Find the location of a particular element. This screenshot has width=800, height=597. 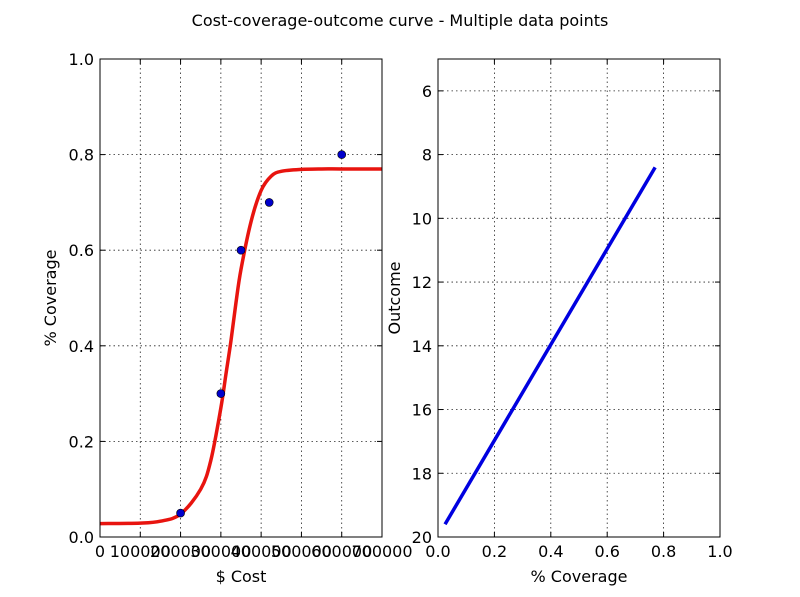

y-tick-label: 12 is located at coordinates (422, 282).